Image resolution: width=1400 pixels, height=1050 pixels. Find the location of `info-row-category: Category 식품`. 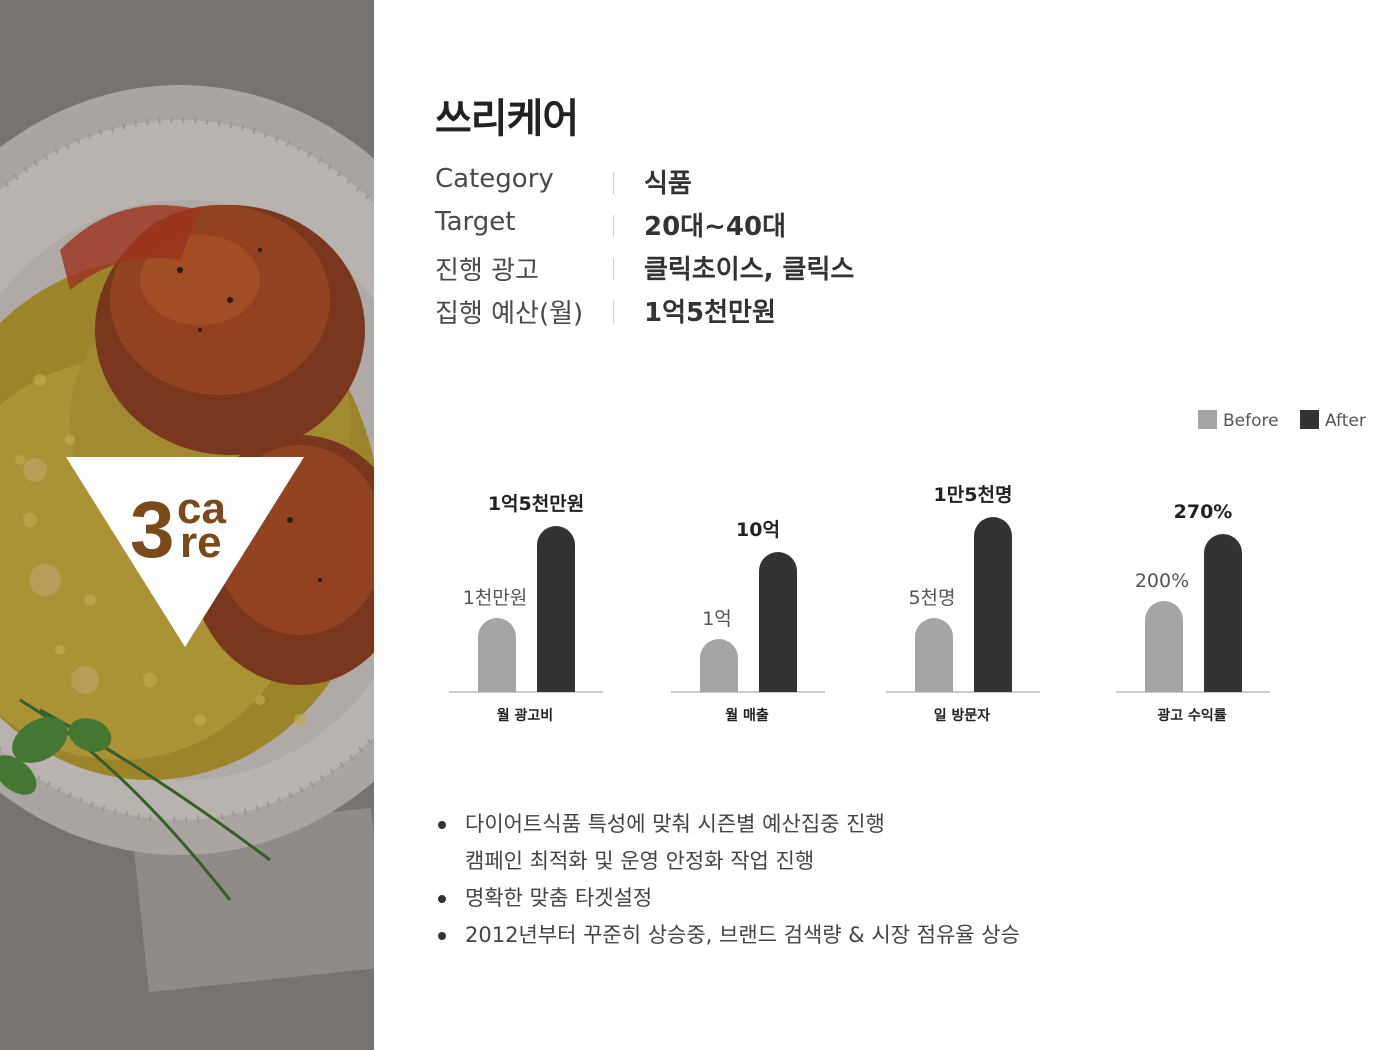

info-row-category: Category 식품 is located at coordinates (695, 181).